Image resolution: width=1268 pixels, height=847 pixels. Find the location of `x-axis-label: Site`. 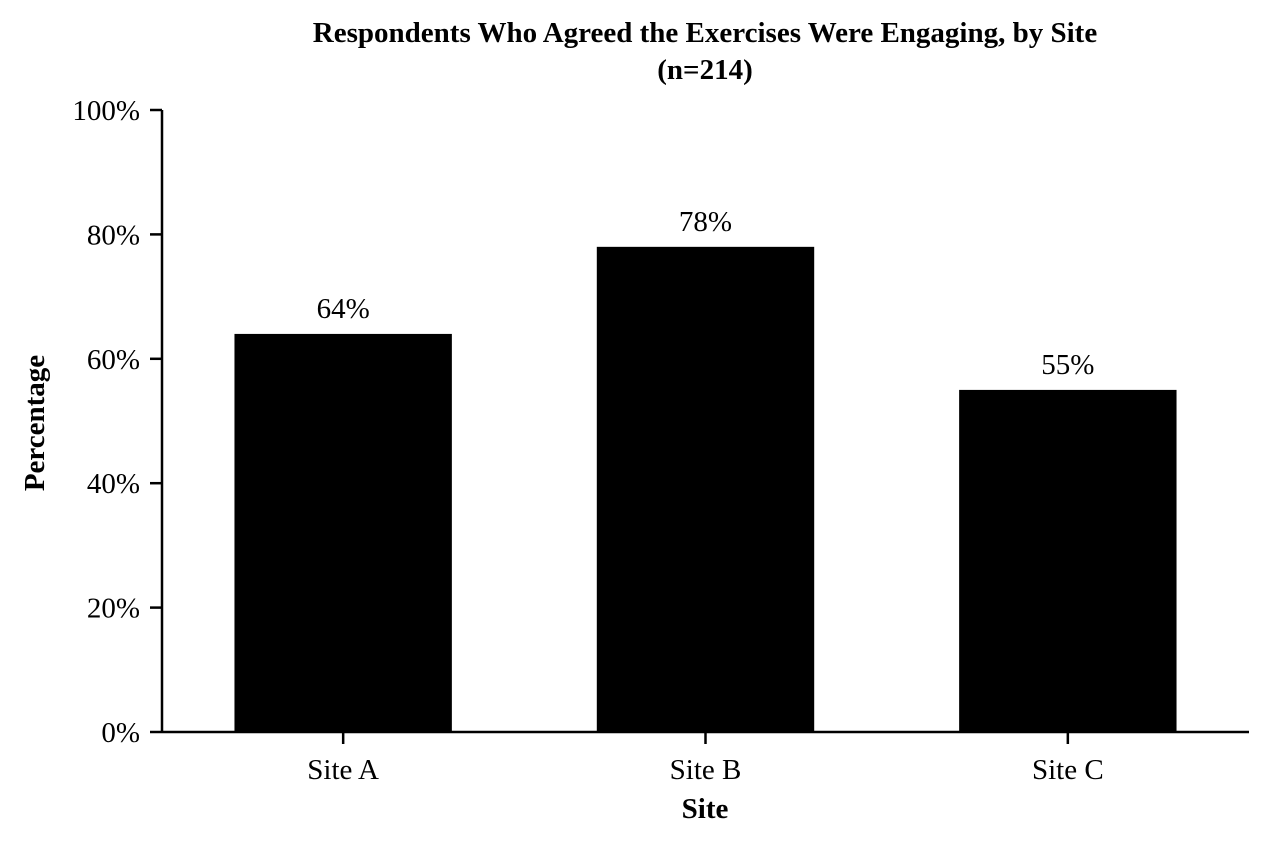

x-axis-label: Site is located at coordinates (705, 809).